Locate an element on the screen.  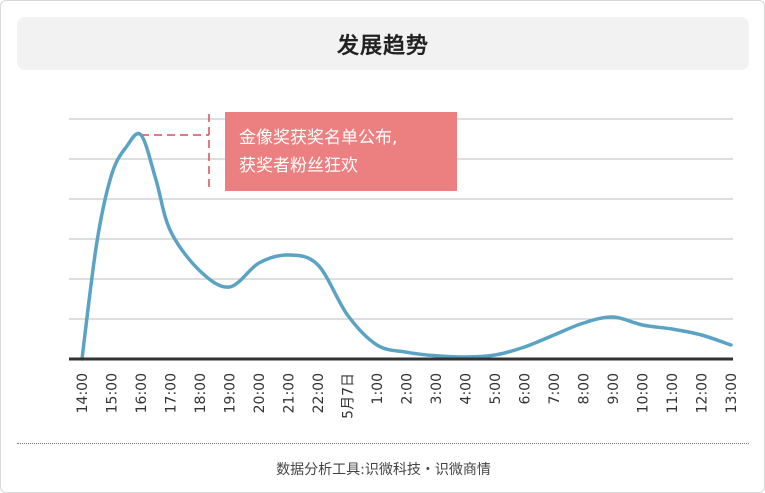
x-tick-label: 20:00 is located at coordinates (260, 393).